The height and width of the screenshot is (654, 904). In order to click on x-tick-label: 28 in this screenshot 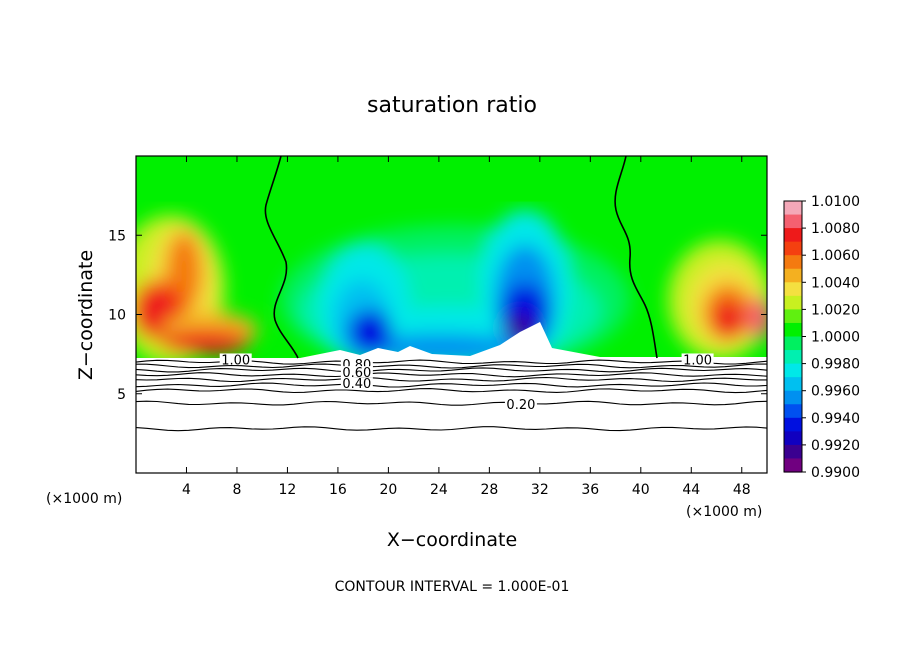, I will do `click(489, 490)`.